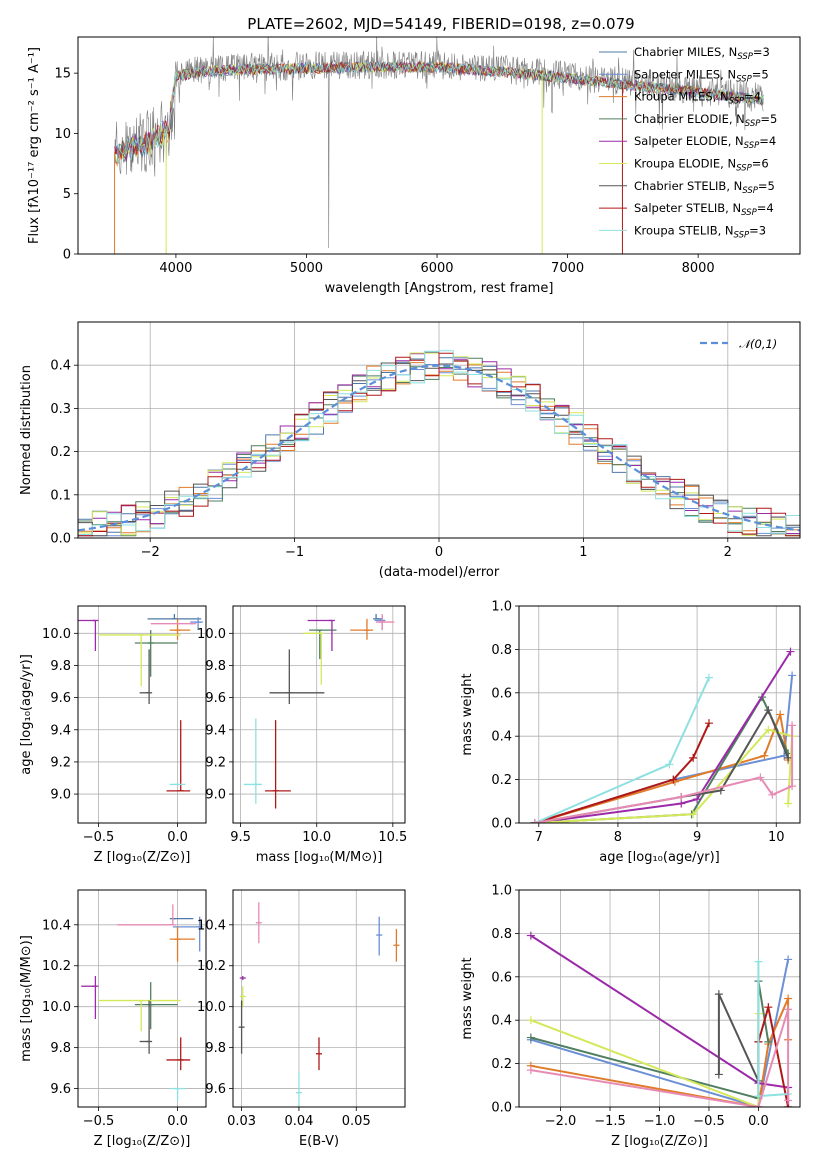 The width and height of the screenshot is (819, 1170). I want to click on x-tick-label: −2, so click(150, 552).